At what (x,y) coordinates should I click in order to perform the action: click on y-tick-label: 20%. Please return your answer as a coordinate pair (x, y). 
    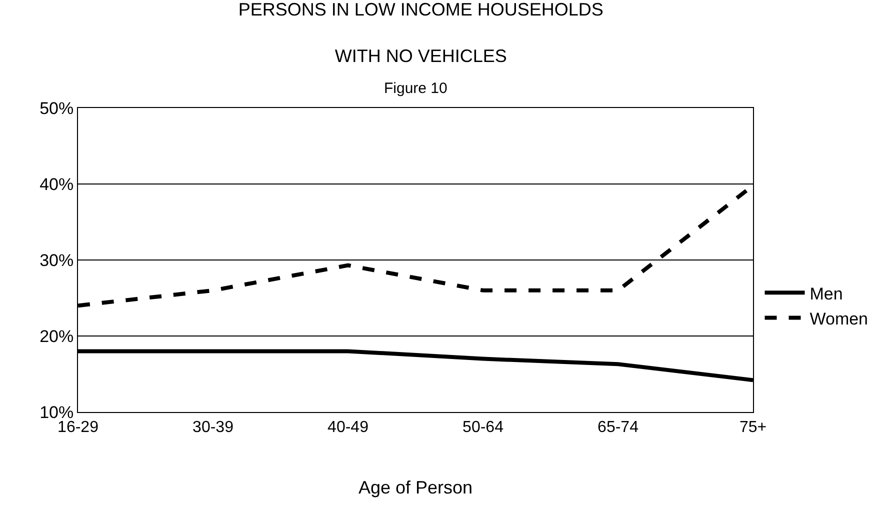
    Looking at the image, I should click on (57, 336).